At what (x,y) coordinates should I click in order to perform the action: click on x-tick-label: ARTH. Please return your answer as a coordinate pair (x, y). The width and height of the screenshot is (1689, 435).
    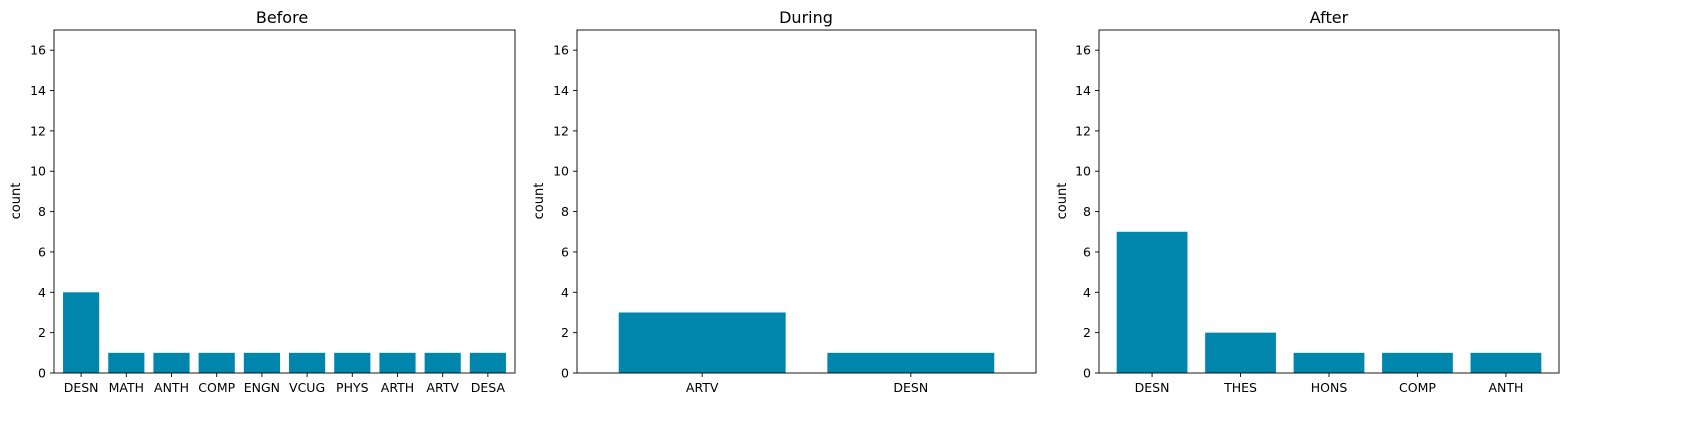
    Looking at the image, I should click on (397, 387).